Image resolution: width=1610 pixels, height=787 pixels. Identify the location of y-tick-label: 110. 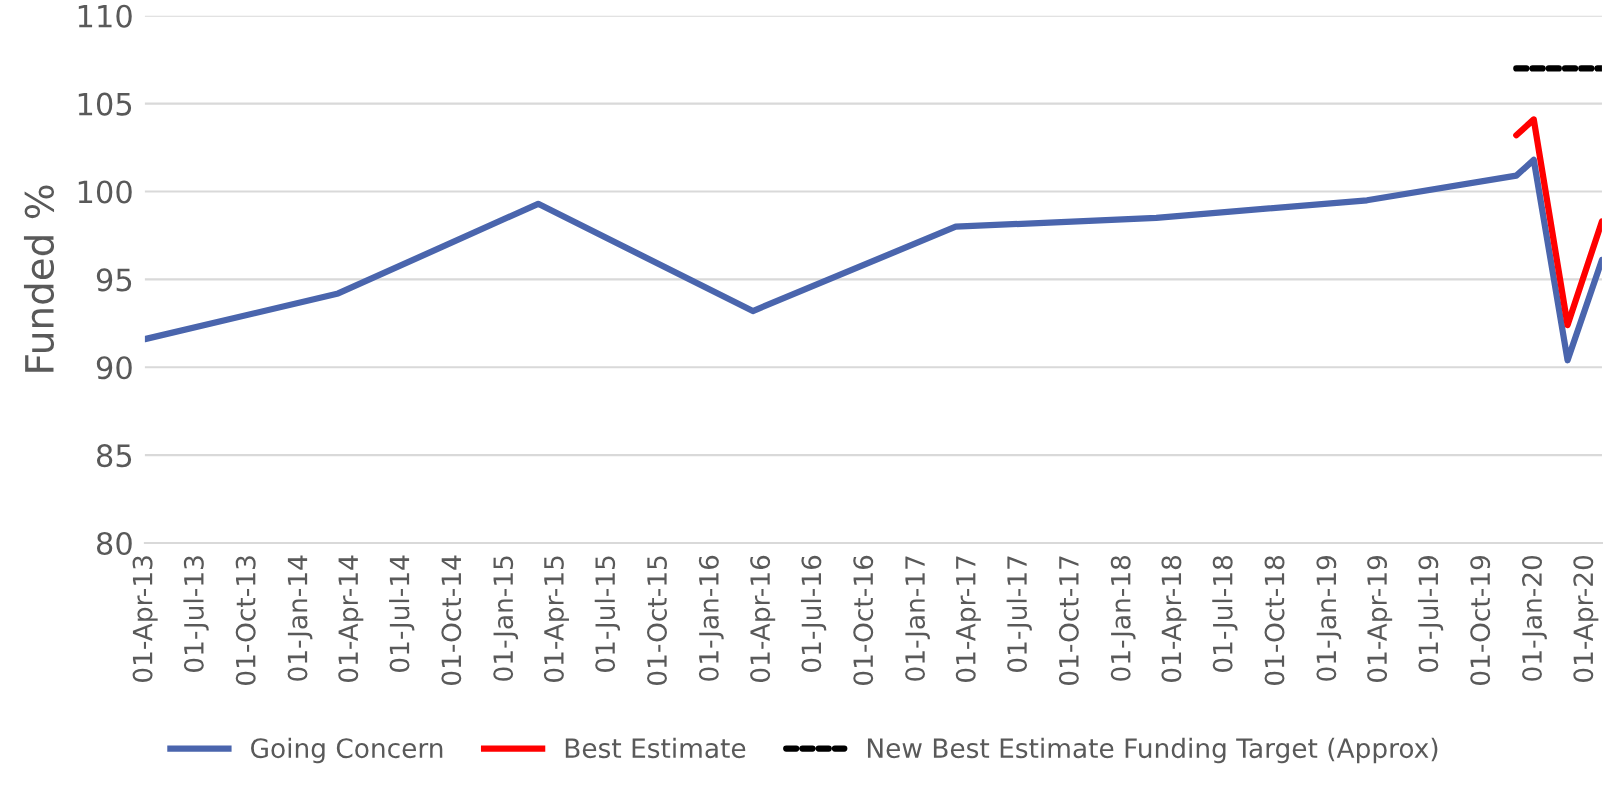
(105, 16).